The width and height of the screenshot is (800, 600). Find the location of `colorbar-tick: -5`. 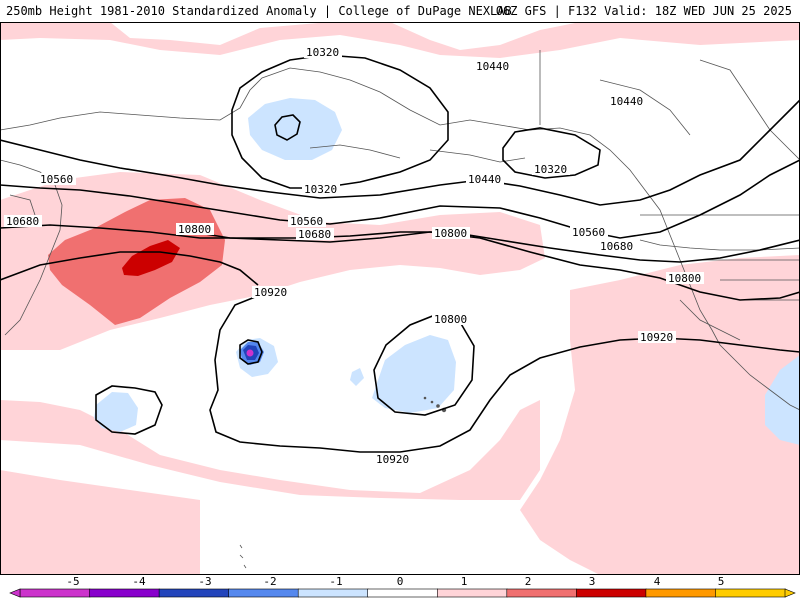

colorbar-tick: -5 is located at coordinates (72, 581).